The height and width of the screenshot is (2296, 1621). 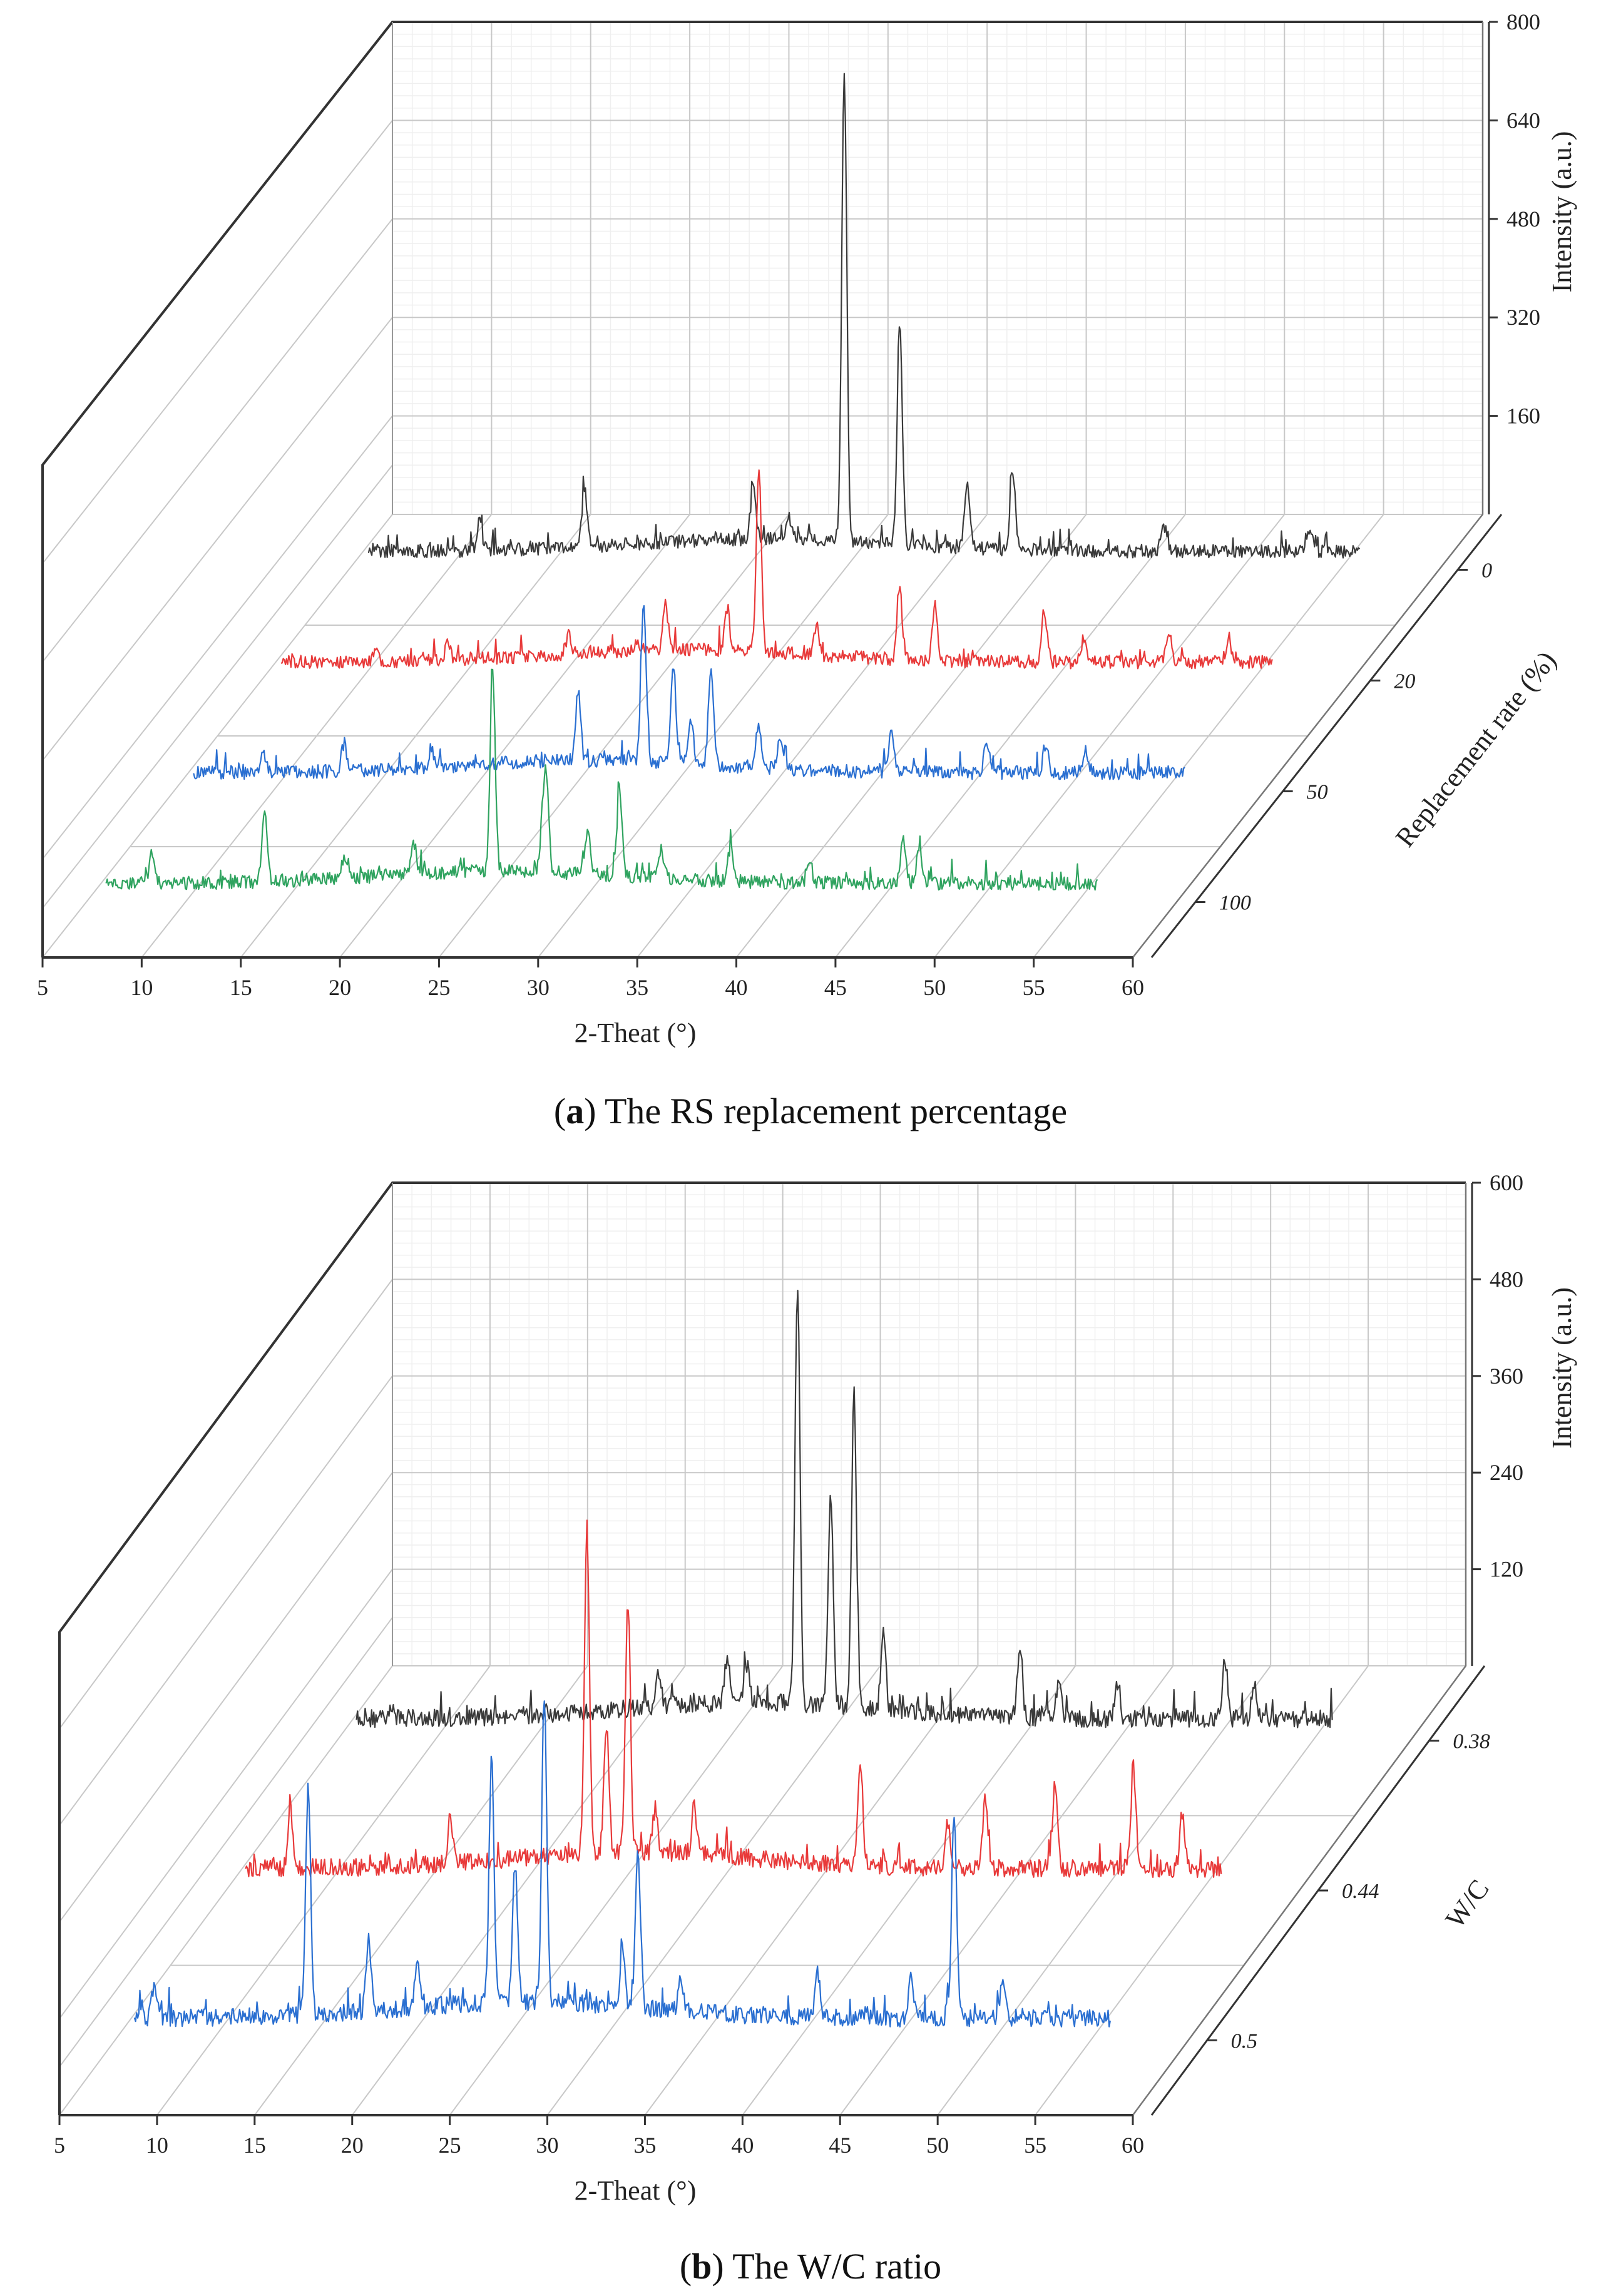 I want to click on z-tick-label: 50, so click(x=1318, y=792).